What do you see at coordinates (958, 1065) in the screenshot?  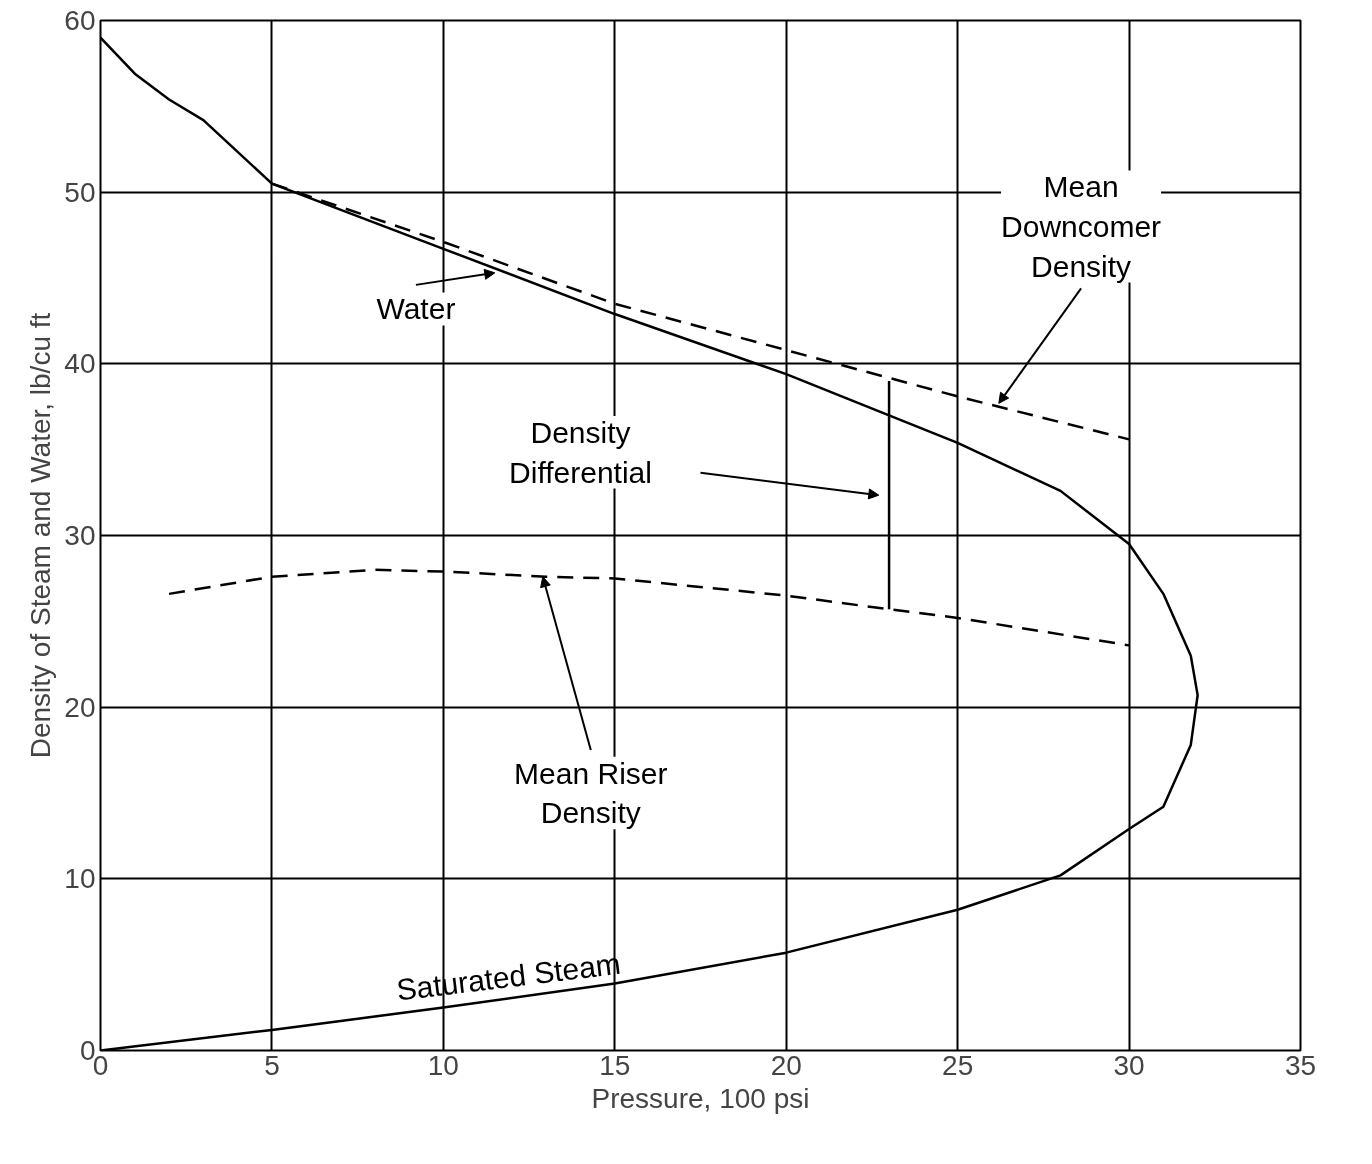 I see `x-tick-label: 25` at bounding box center [958, 1065].